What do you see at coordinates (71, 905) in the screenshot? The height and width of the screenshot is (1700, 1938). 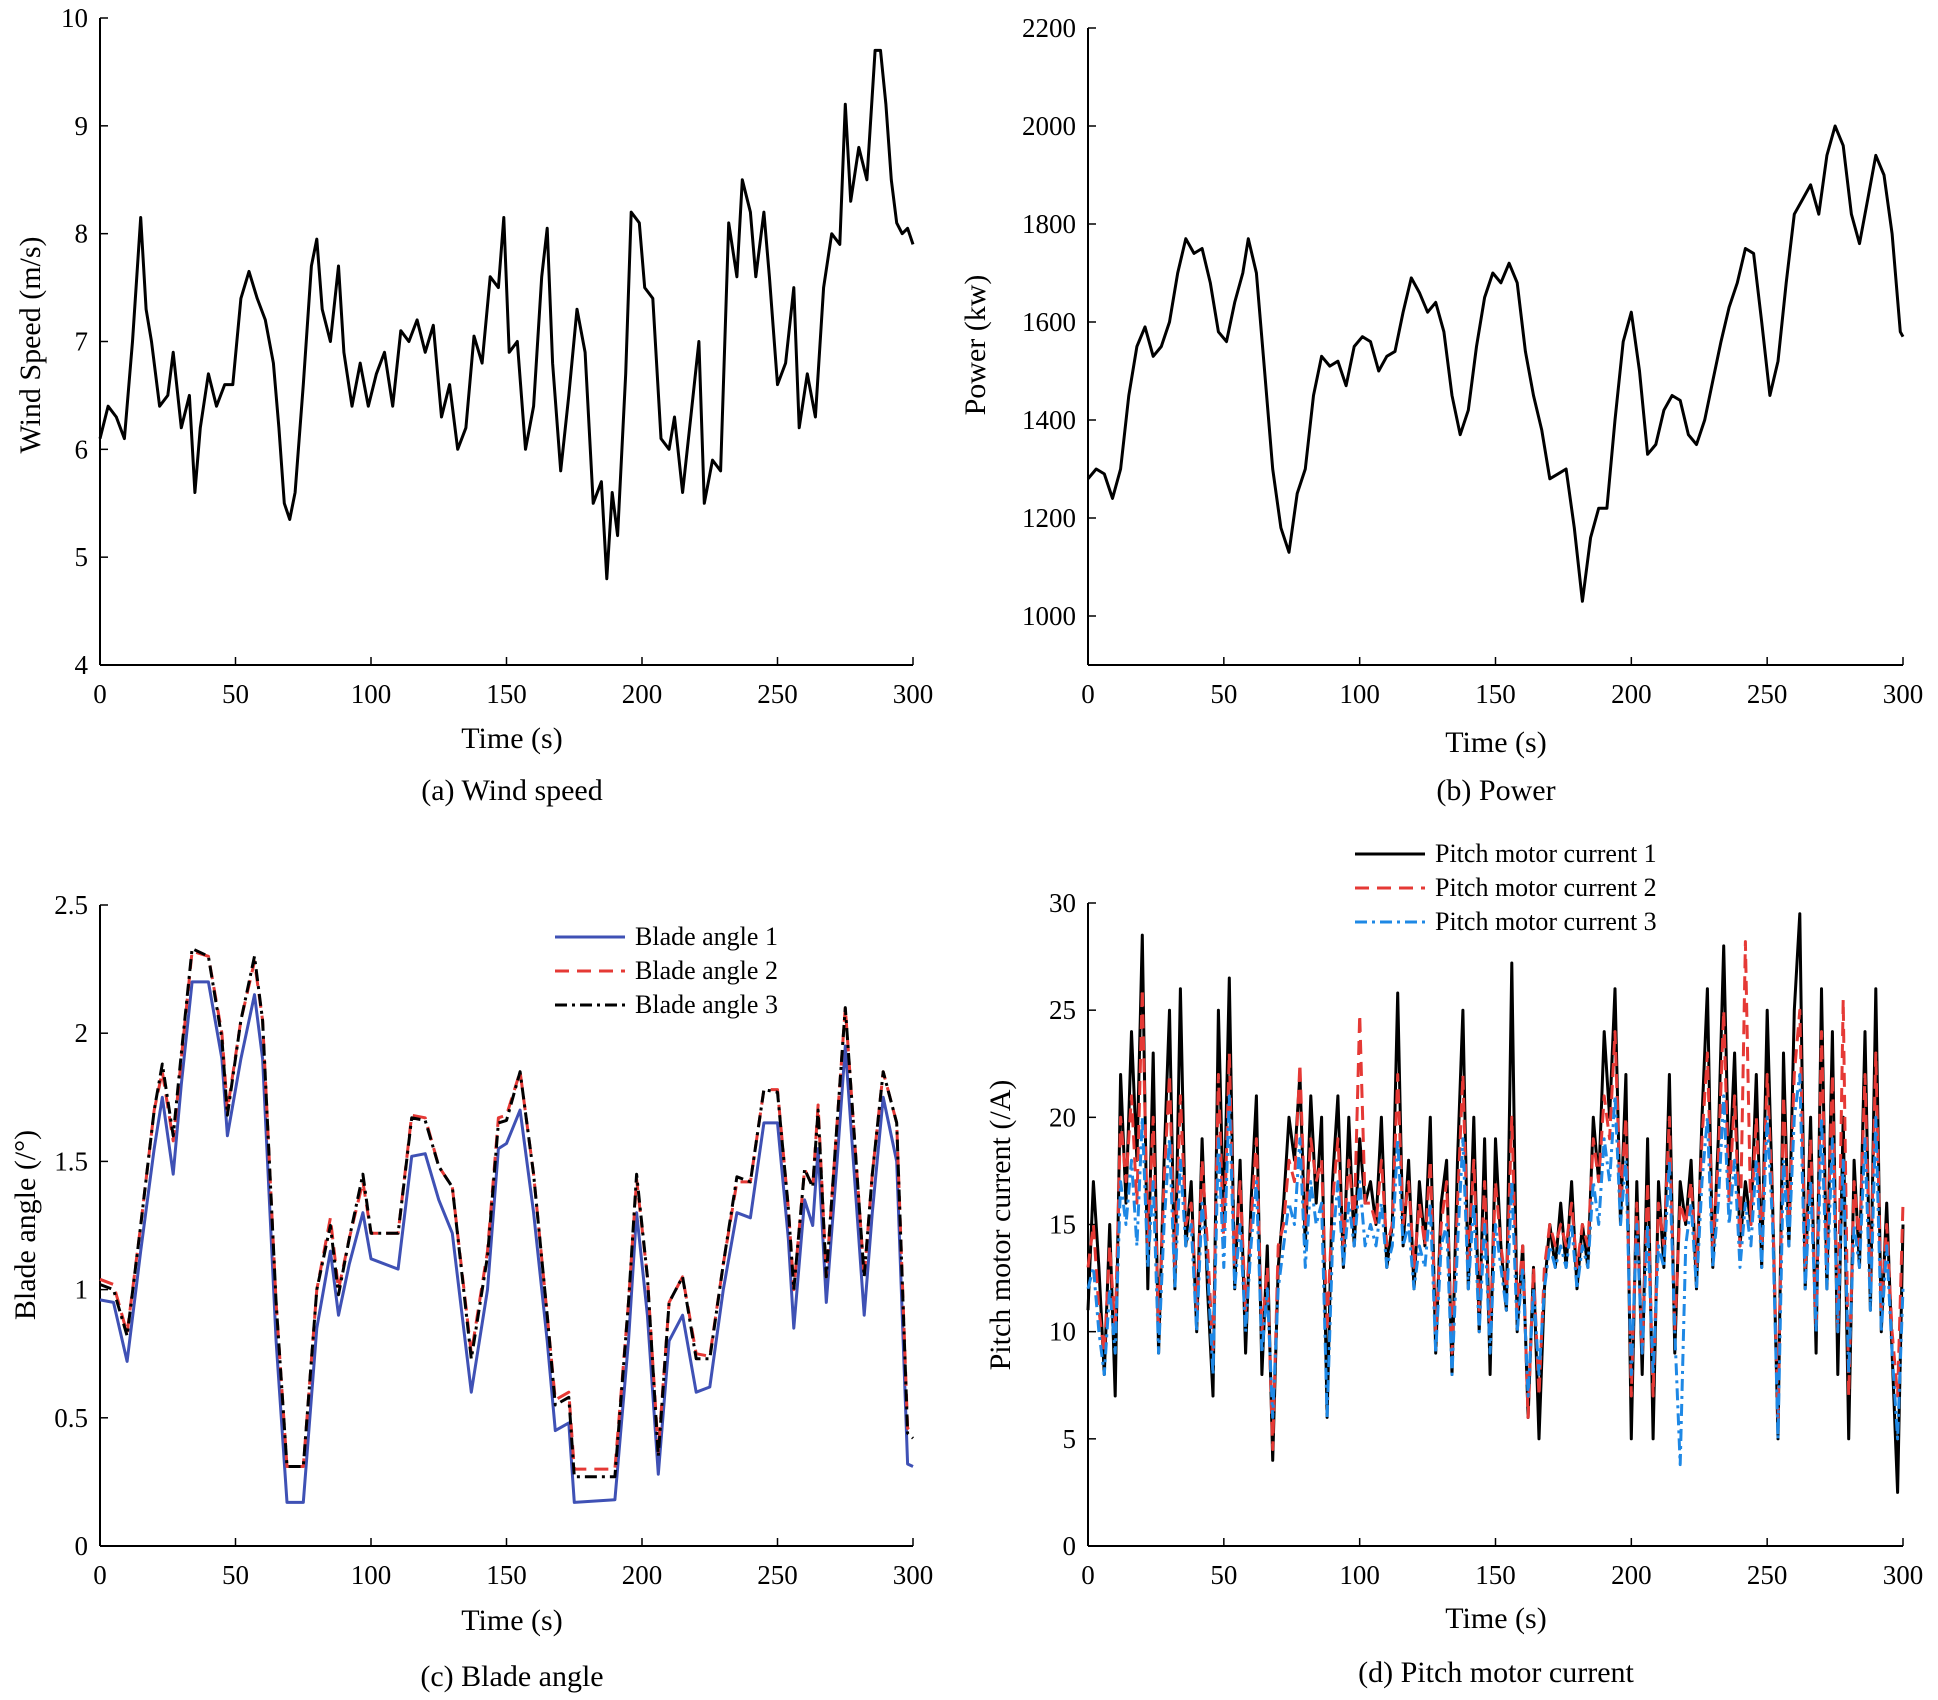 I see `y-tick-label: 2.5` at bounding box center [71, 905].